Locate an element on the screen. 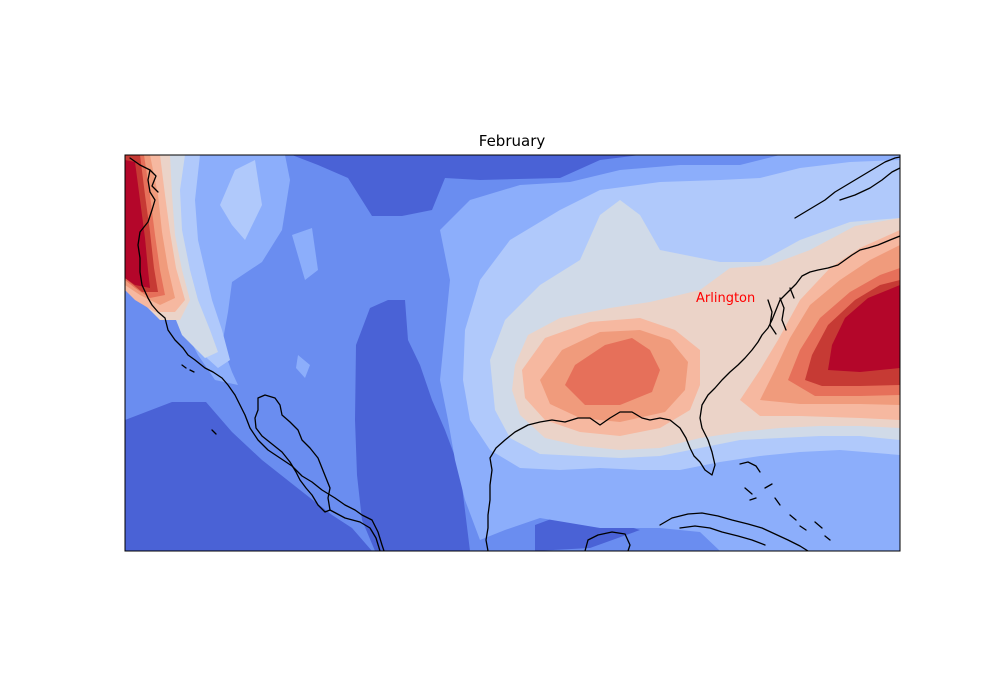  coastline-cuba is located at coordinates (734, 531).